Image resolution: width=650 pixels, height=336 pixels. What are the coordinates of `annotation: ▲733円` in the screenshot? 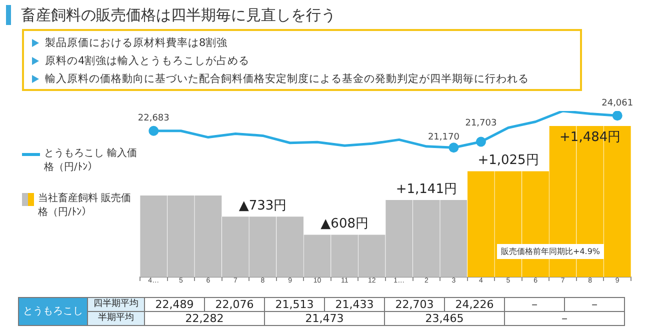 It's located at (262, 206).